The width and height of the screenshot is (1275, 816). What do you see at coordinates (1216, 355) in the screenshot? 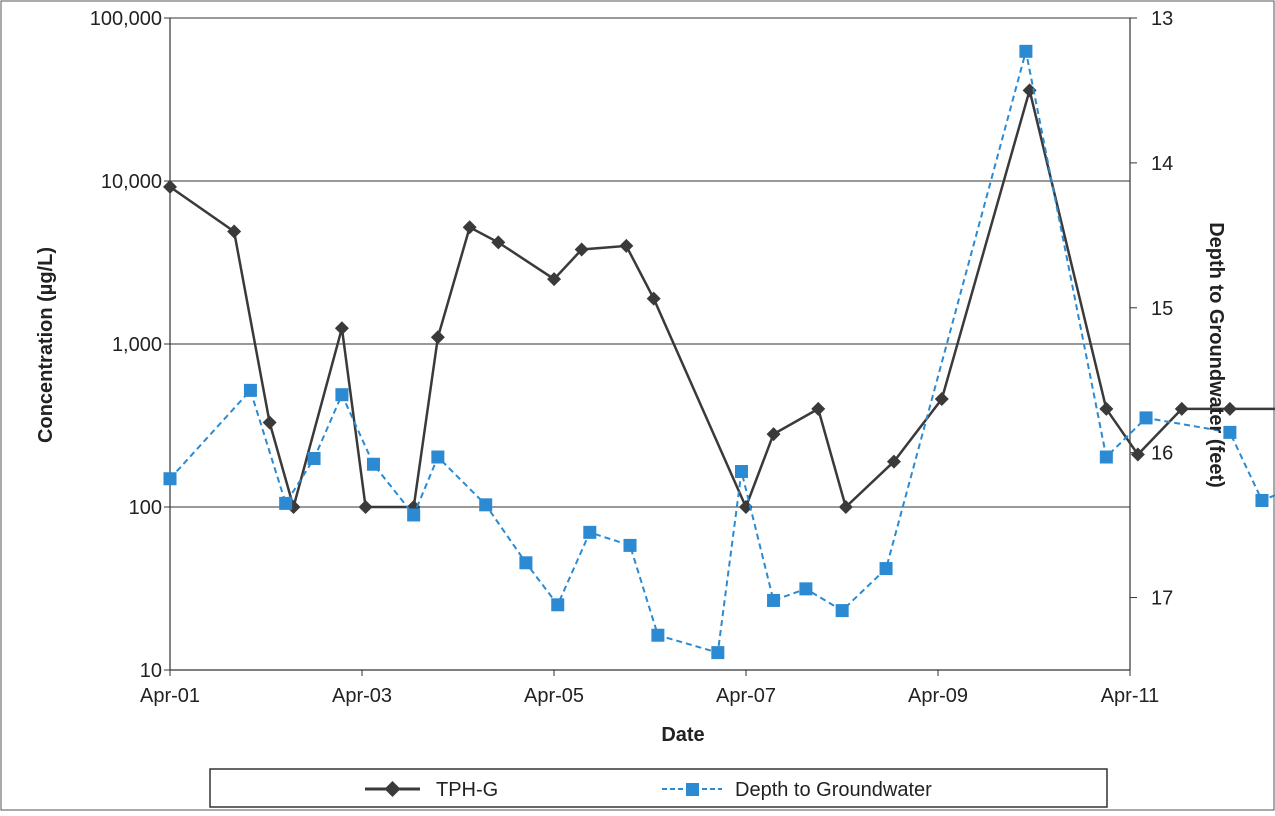
I see `y2-axis-title: Depth to Groundwater (feet)` at bounding box center [1216, 355].